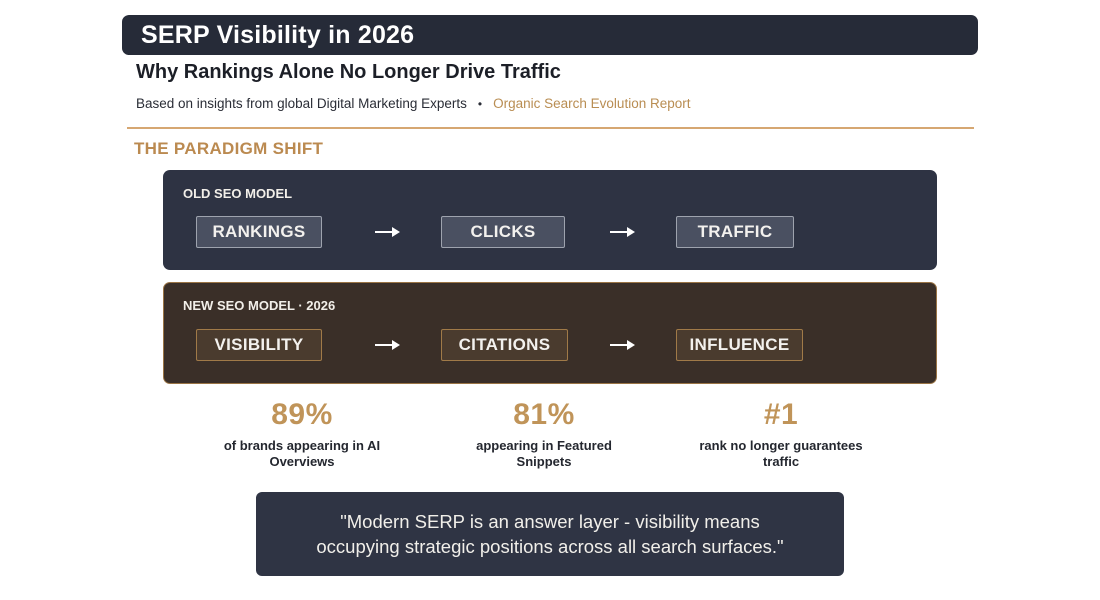 The width and height of the screenshot is (1100, 600). What do you see at coordinates (302, 445) in the screenshot?
I see `stat-desc-line: of brands appearing in AI` at bounding box center [302, 445].